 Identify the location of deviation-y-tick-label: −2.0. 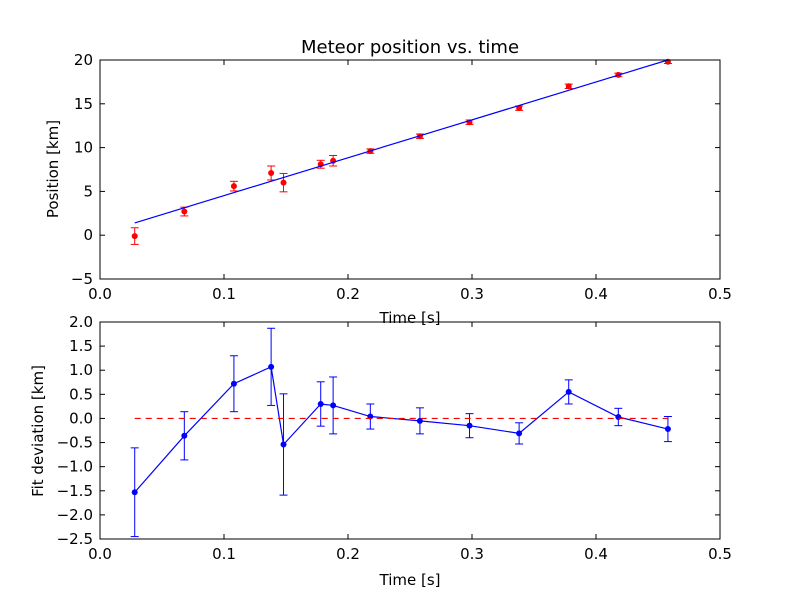
(75, 515).